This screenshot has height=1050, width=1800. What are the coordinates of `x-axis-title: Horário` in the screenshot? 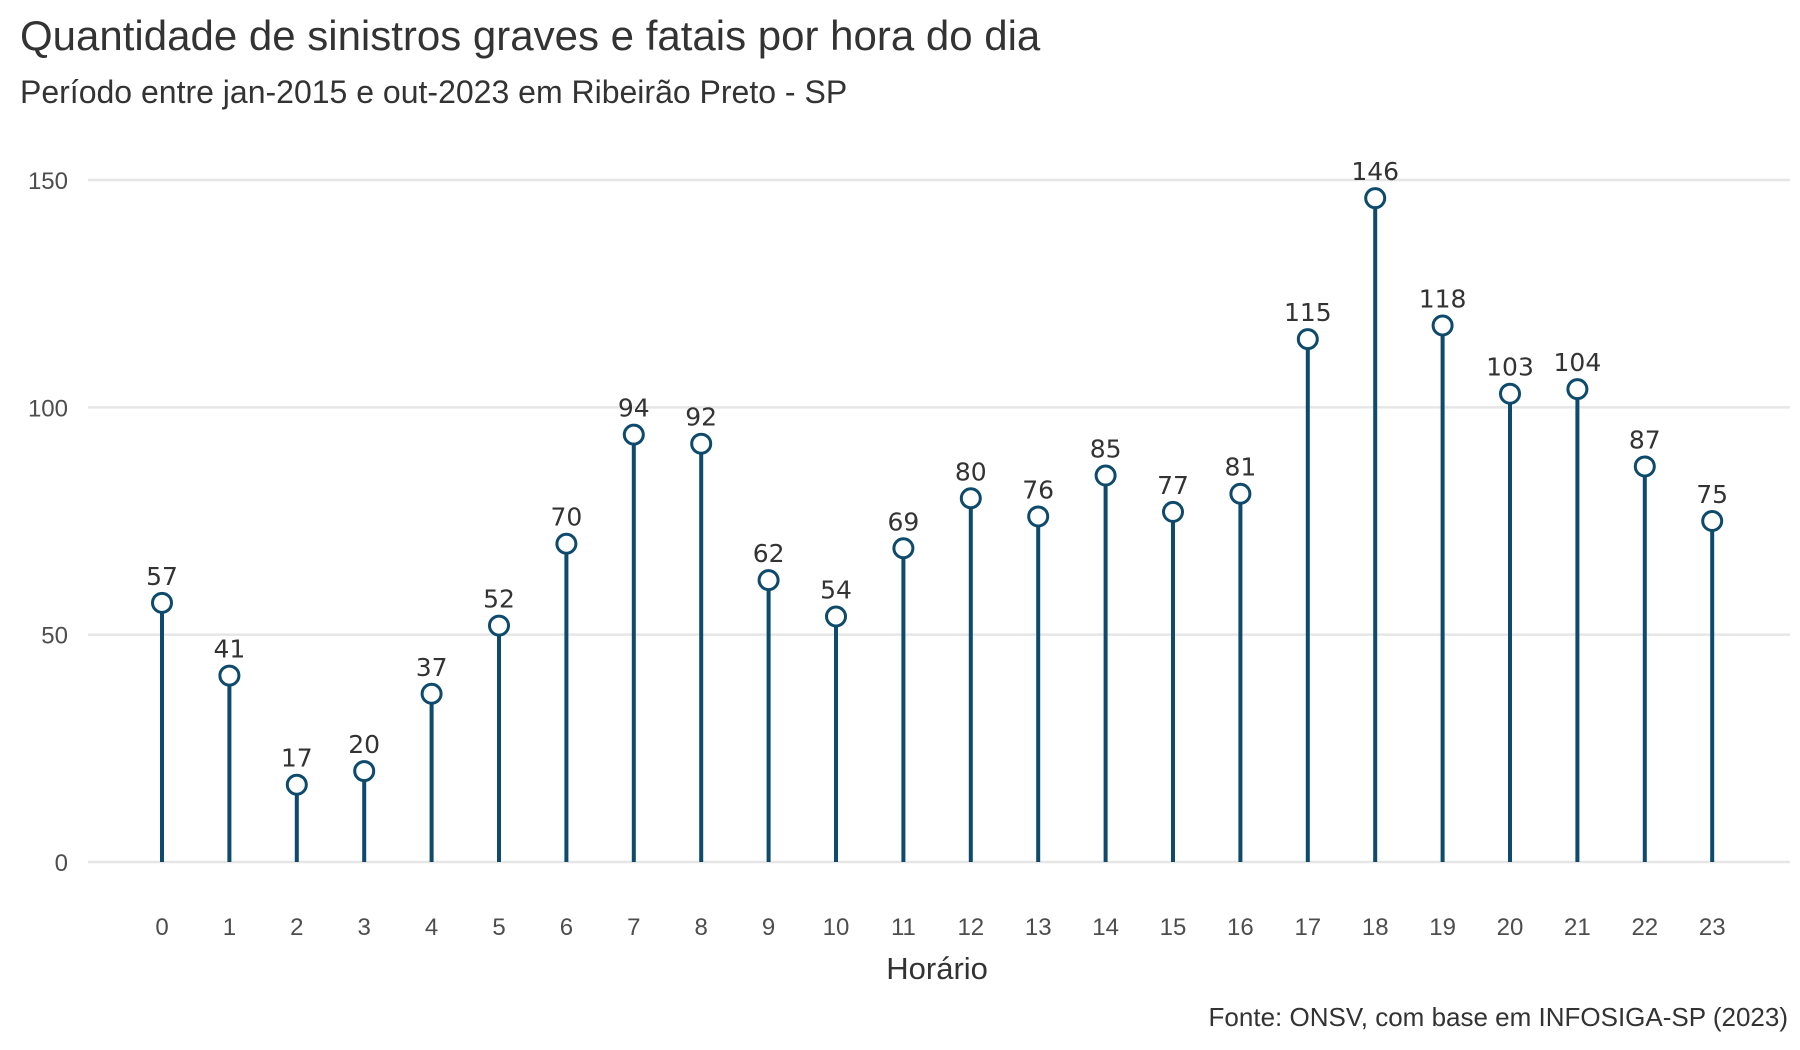 It's located at (937, 968).